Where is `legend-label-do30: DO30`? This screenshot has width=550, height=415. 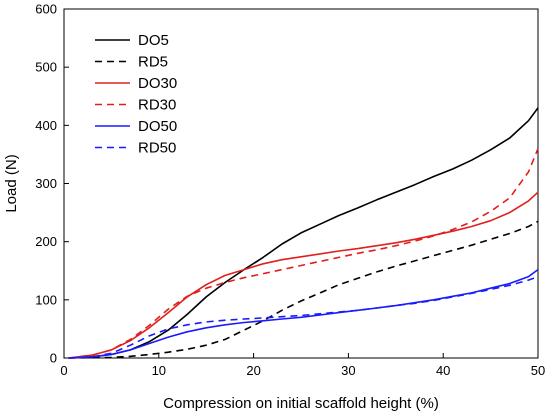 legend-label-do30: DO30 is located at coordinates (157, 83).